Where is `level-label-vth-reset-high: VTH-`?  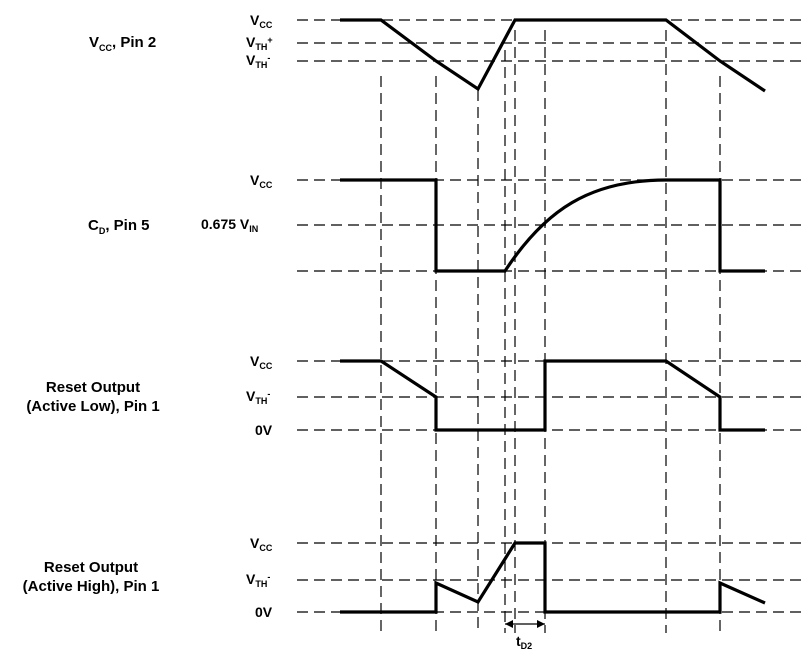 level-label-vth-reset-high: VTH- is located at coordinates (258, 580).